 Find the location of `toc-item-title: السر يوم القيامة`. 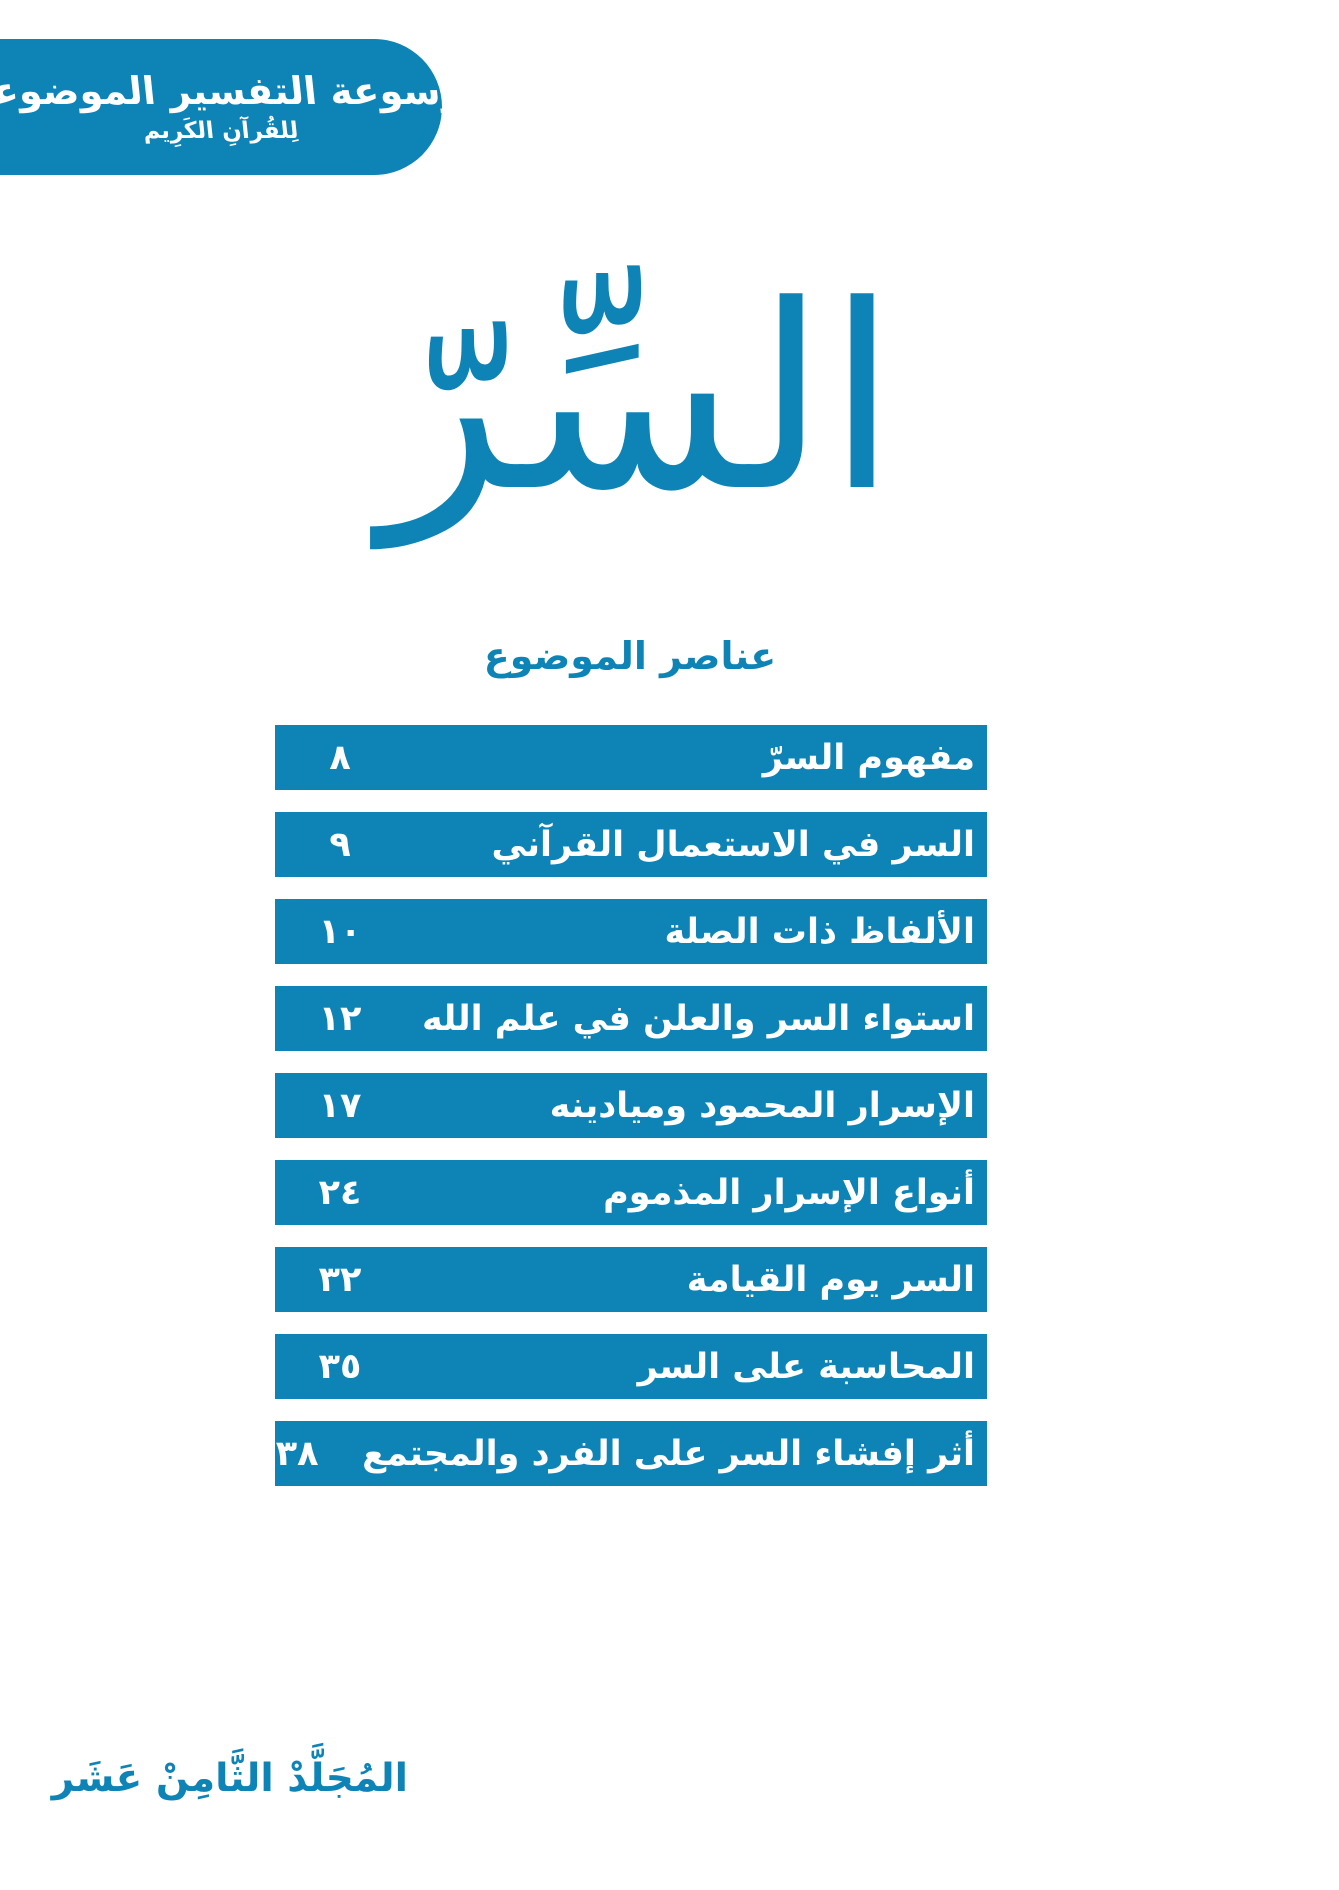

toc-item-title: السر يوم القيامة is located at coordinates (830, 1279).